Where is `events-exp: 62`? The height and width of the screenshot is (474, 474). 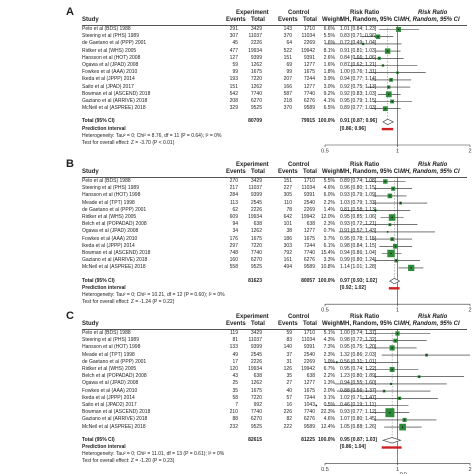 events-exp: 62 is located at coordinates (235, 209).